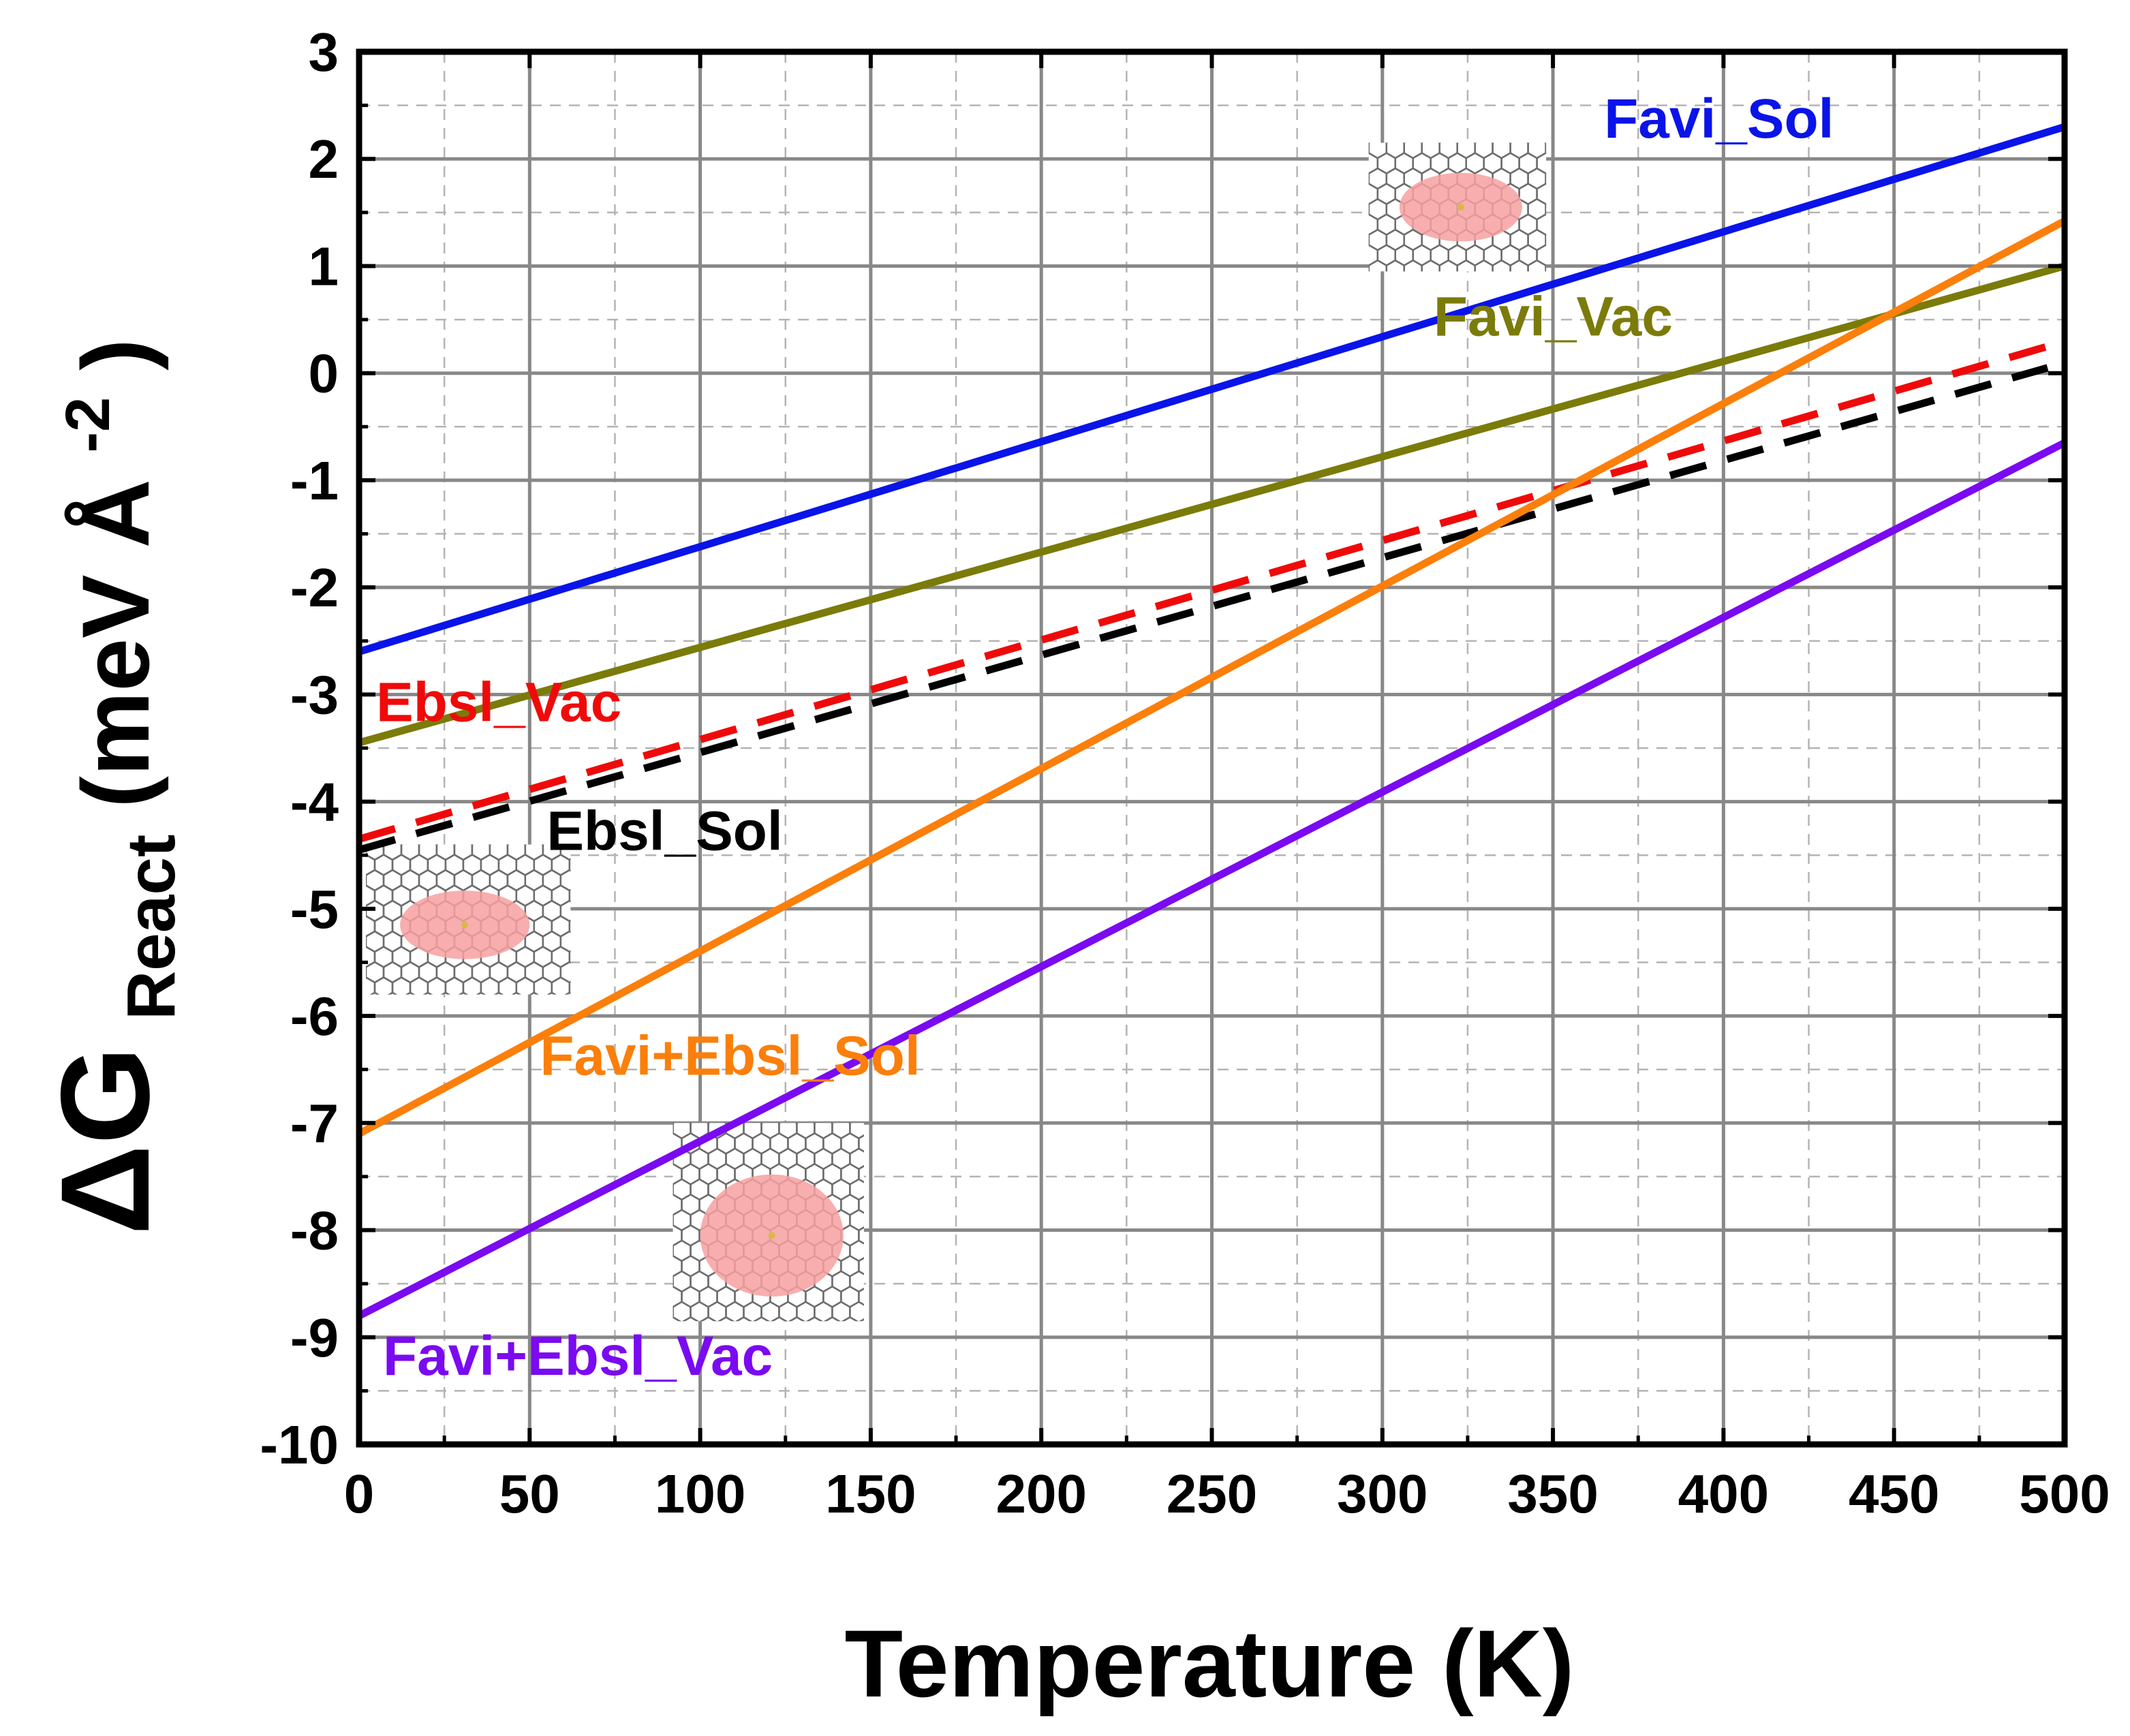 The width and height of the screenshot is (2130, 1736). What do you see at coordinates (578, 1356) in the screenshot?
I see `series-label-Favi+Ebsl_Vac: Favi+Ebsl_Vac` at bounding box center [578, 1356].